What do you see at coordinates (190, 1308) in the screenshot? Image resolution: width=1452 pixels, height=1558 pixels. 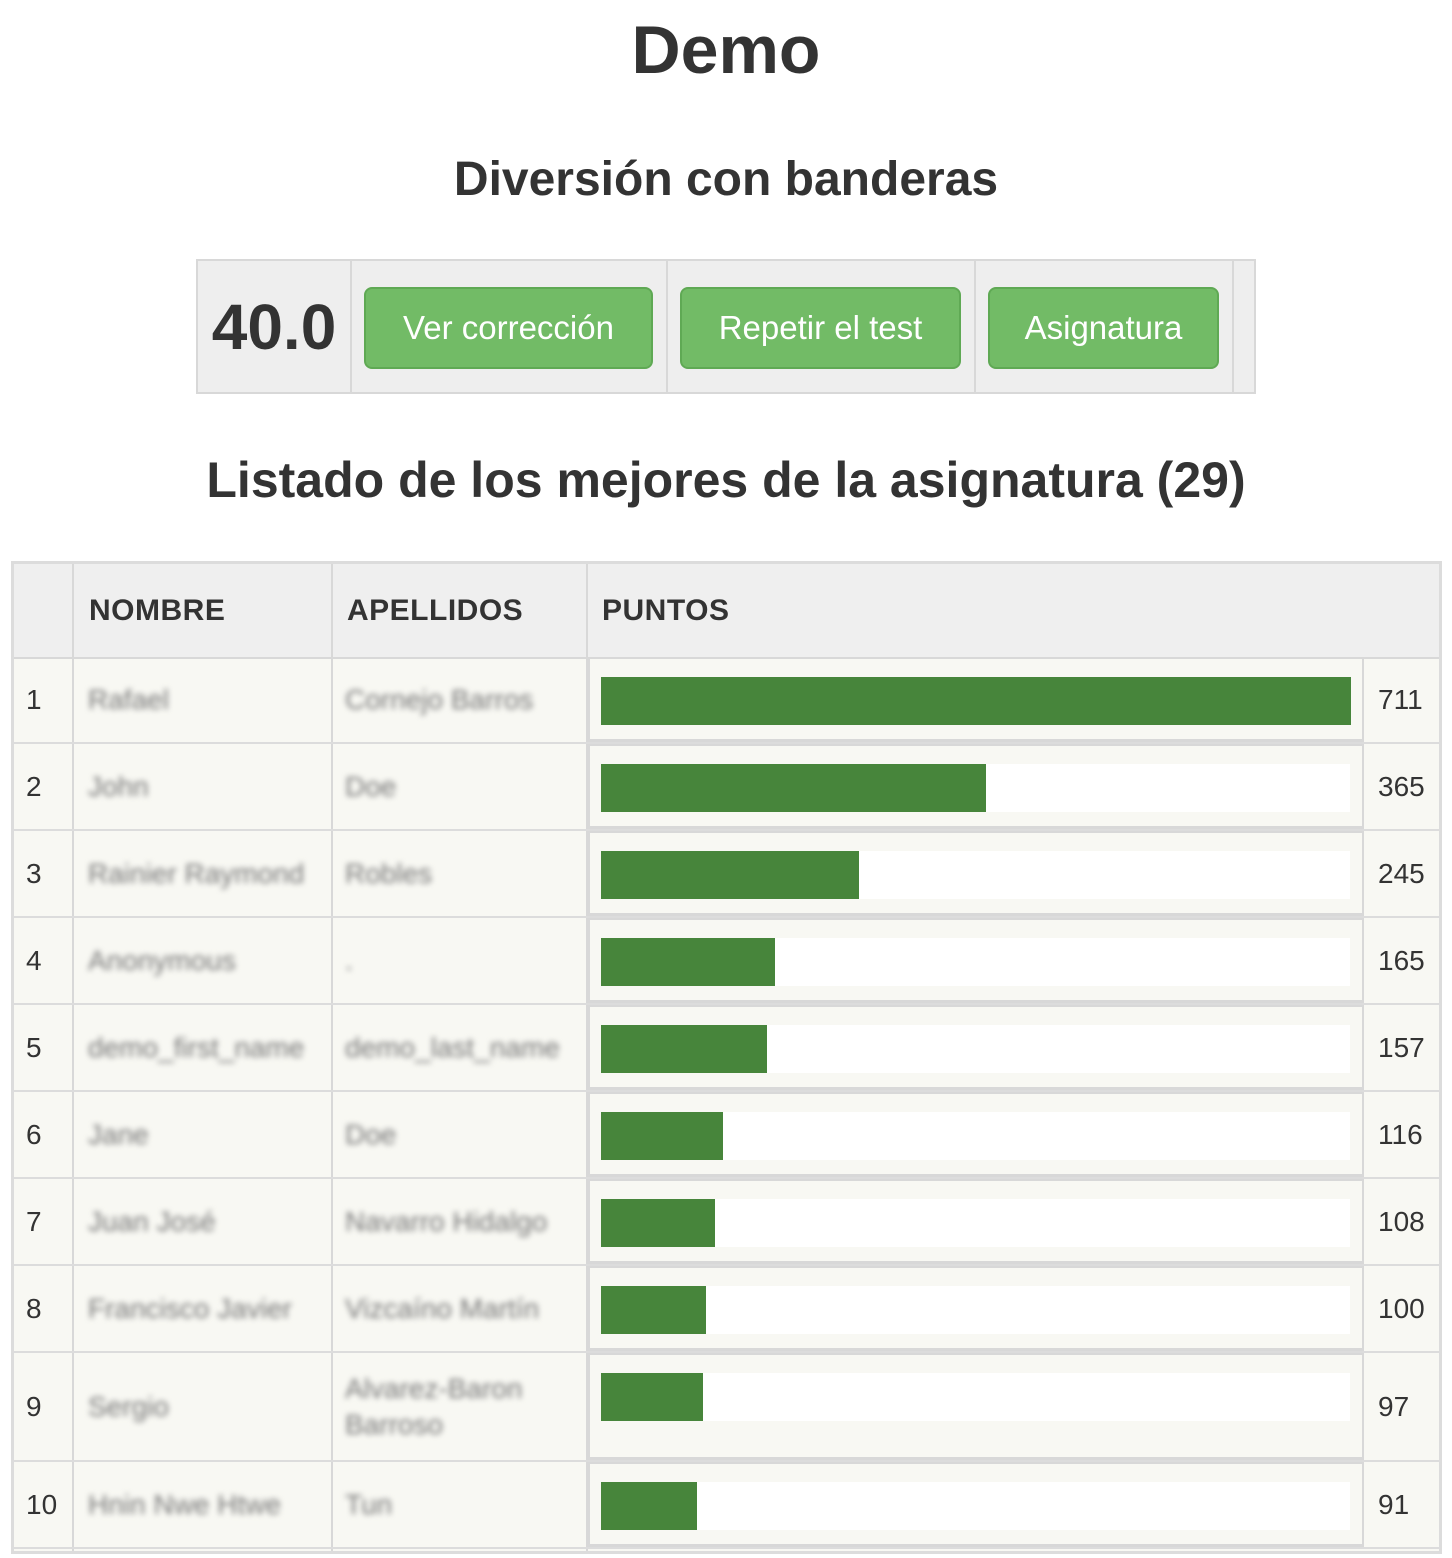 I see `first-name: Francisco Javier` at bounding box center [190, 1308].